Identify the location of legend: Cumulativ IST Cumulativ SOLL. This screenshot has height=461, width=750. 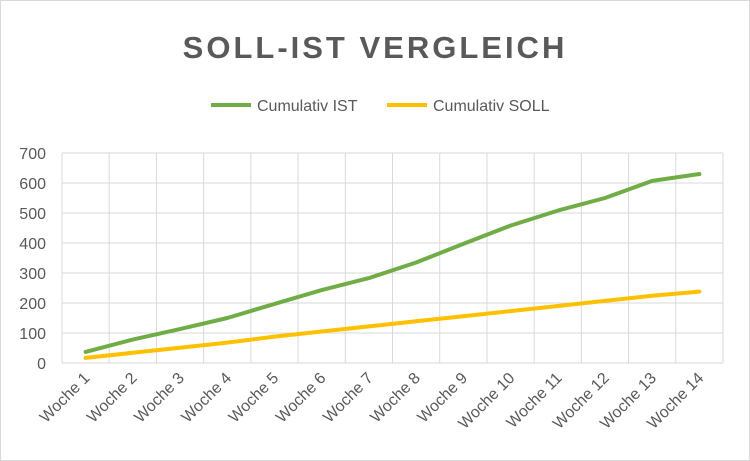
(380, 106).